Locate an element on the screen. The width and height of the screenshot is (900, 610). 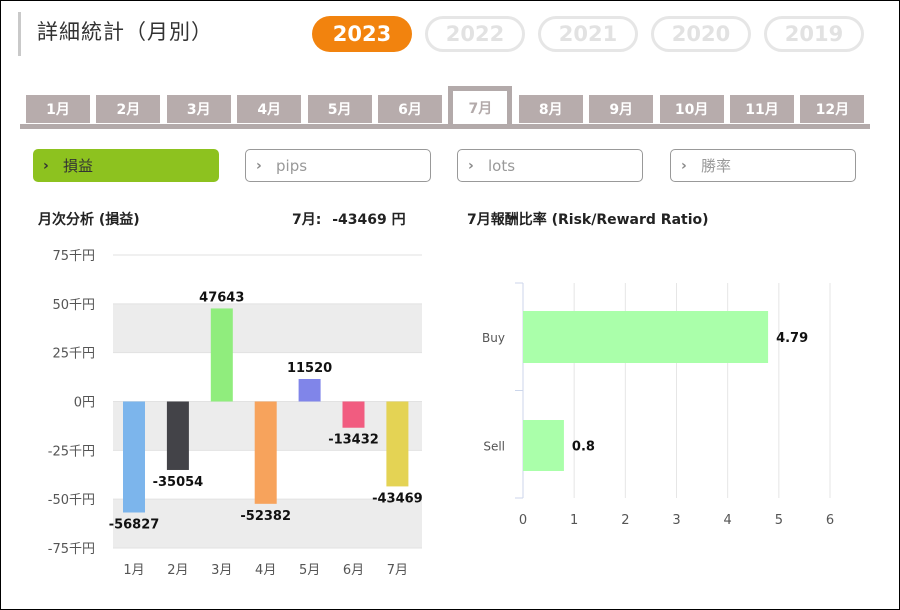
monthly-summary-label: 7月: is located at coordinates (307, 220).